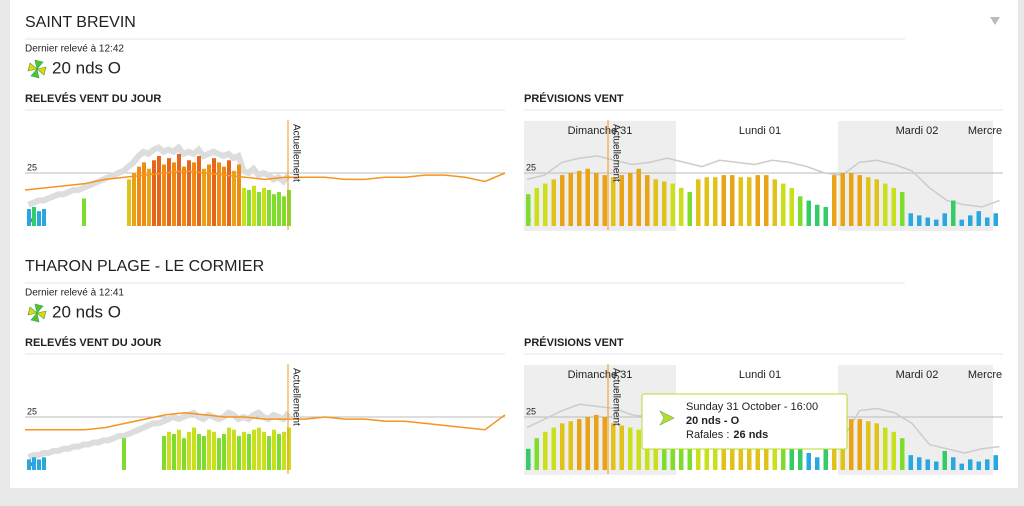  What do you see at coordinates (760, 375) in the screenshot?
I see `day-label: Lundi 01` at bounding box center [760, 375].